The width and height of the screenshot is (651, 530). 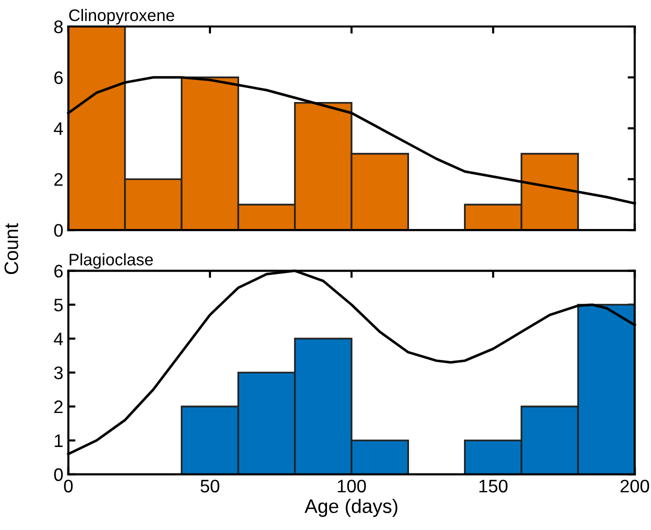 I want to click on x-tick-label: 0, so click(x=68, y=486).